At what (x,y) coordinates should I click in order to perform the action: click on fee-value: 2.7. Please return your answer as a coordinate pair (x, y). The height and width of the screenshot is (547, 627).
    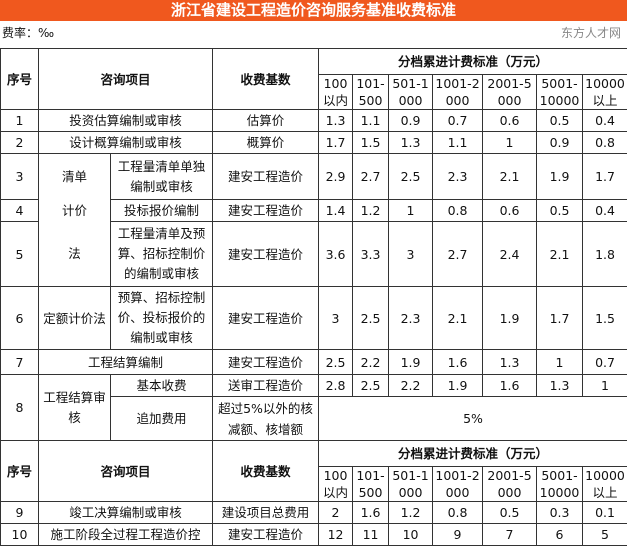
    Looking at the image, I should click on (457, 254).